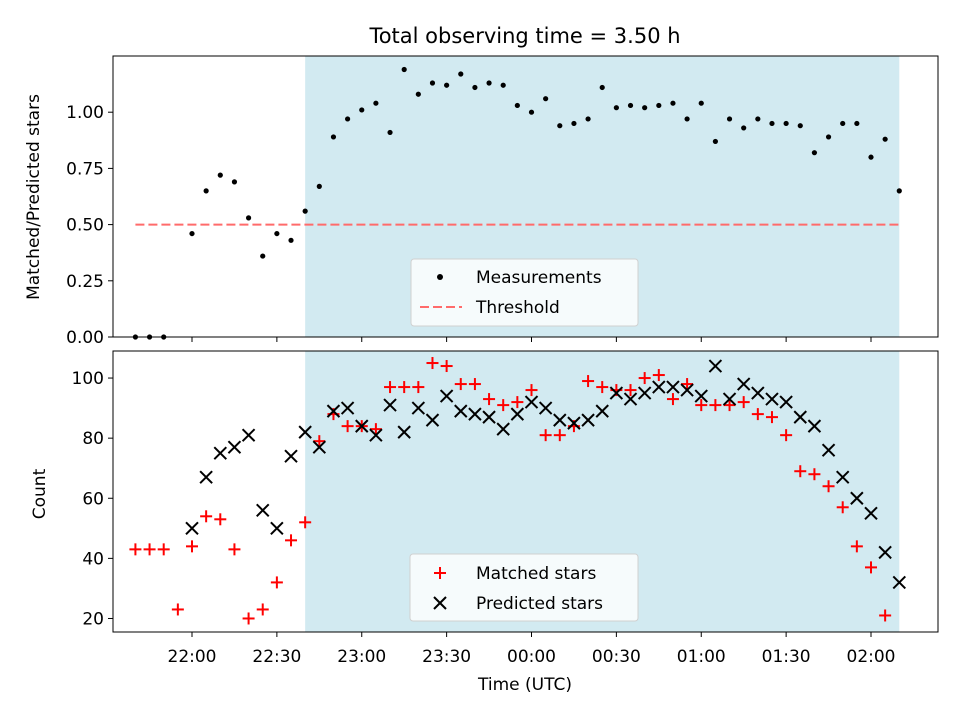  Describe the element at coordinates (536, 574) in the screenshot. I see `legend-matched-label: Matched stars` at that location.